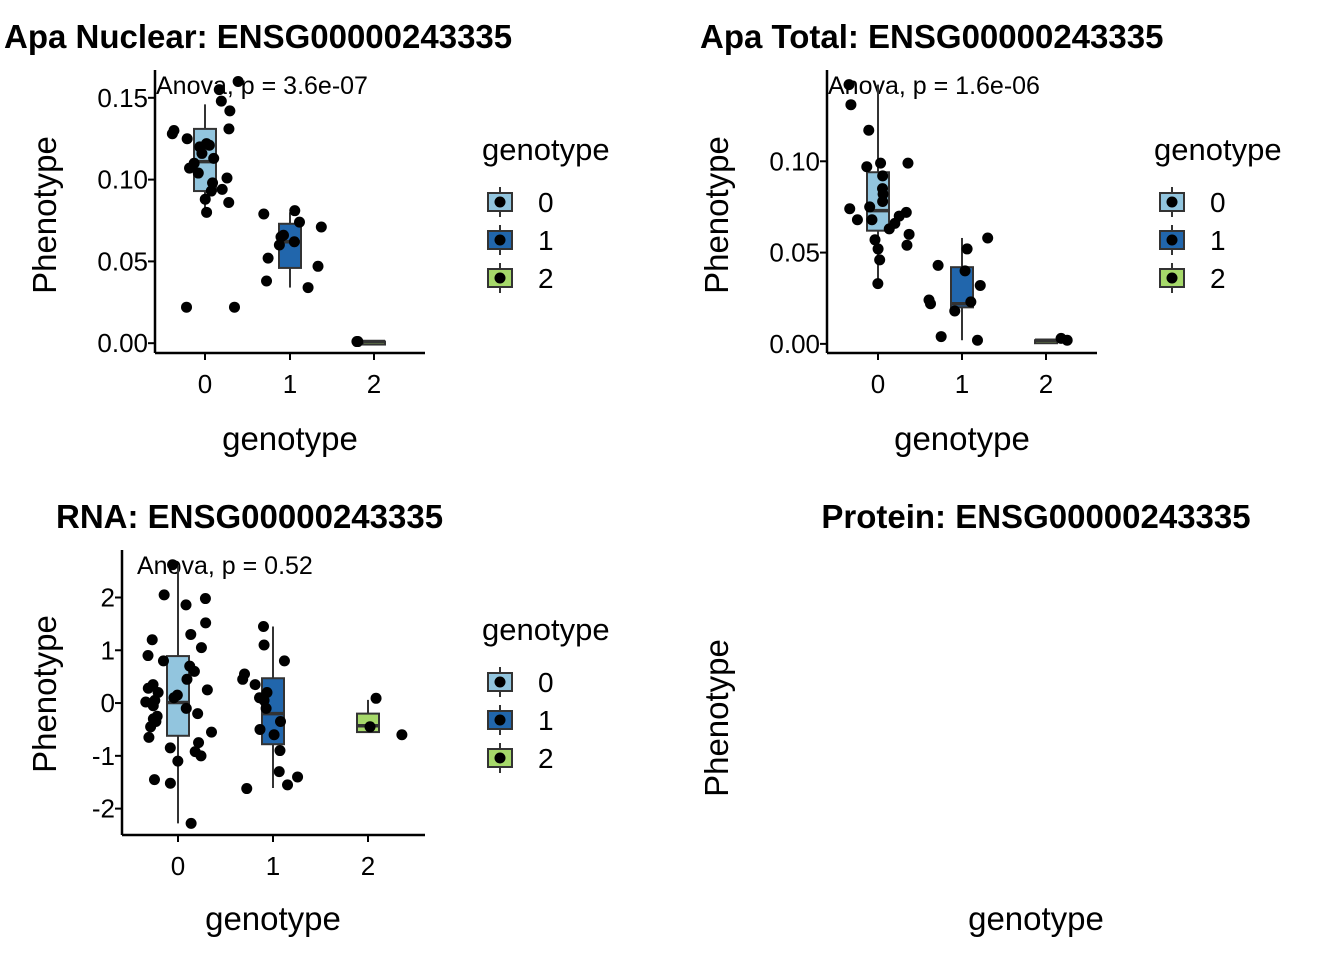 Image resolution: width=1344 pixels, height=960 pixels. Describe the element at coordinates (249, 516) in the screenshot. I see `chart-title: RNA: ENSG00000243335` at that location.